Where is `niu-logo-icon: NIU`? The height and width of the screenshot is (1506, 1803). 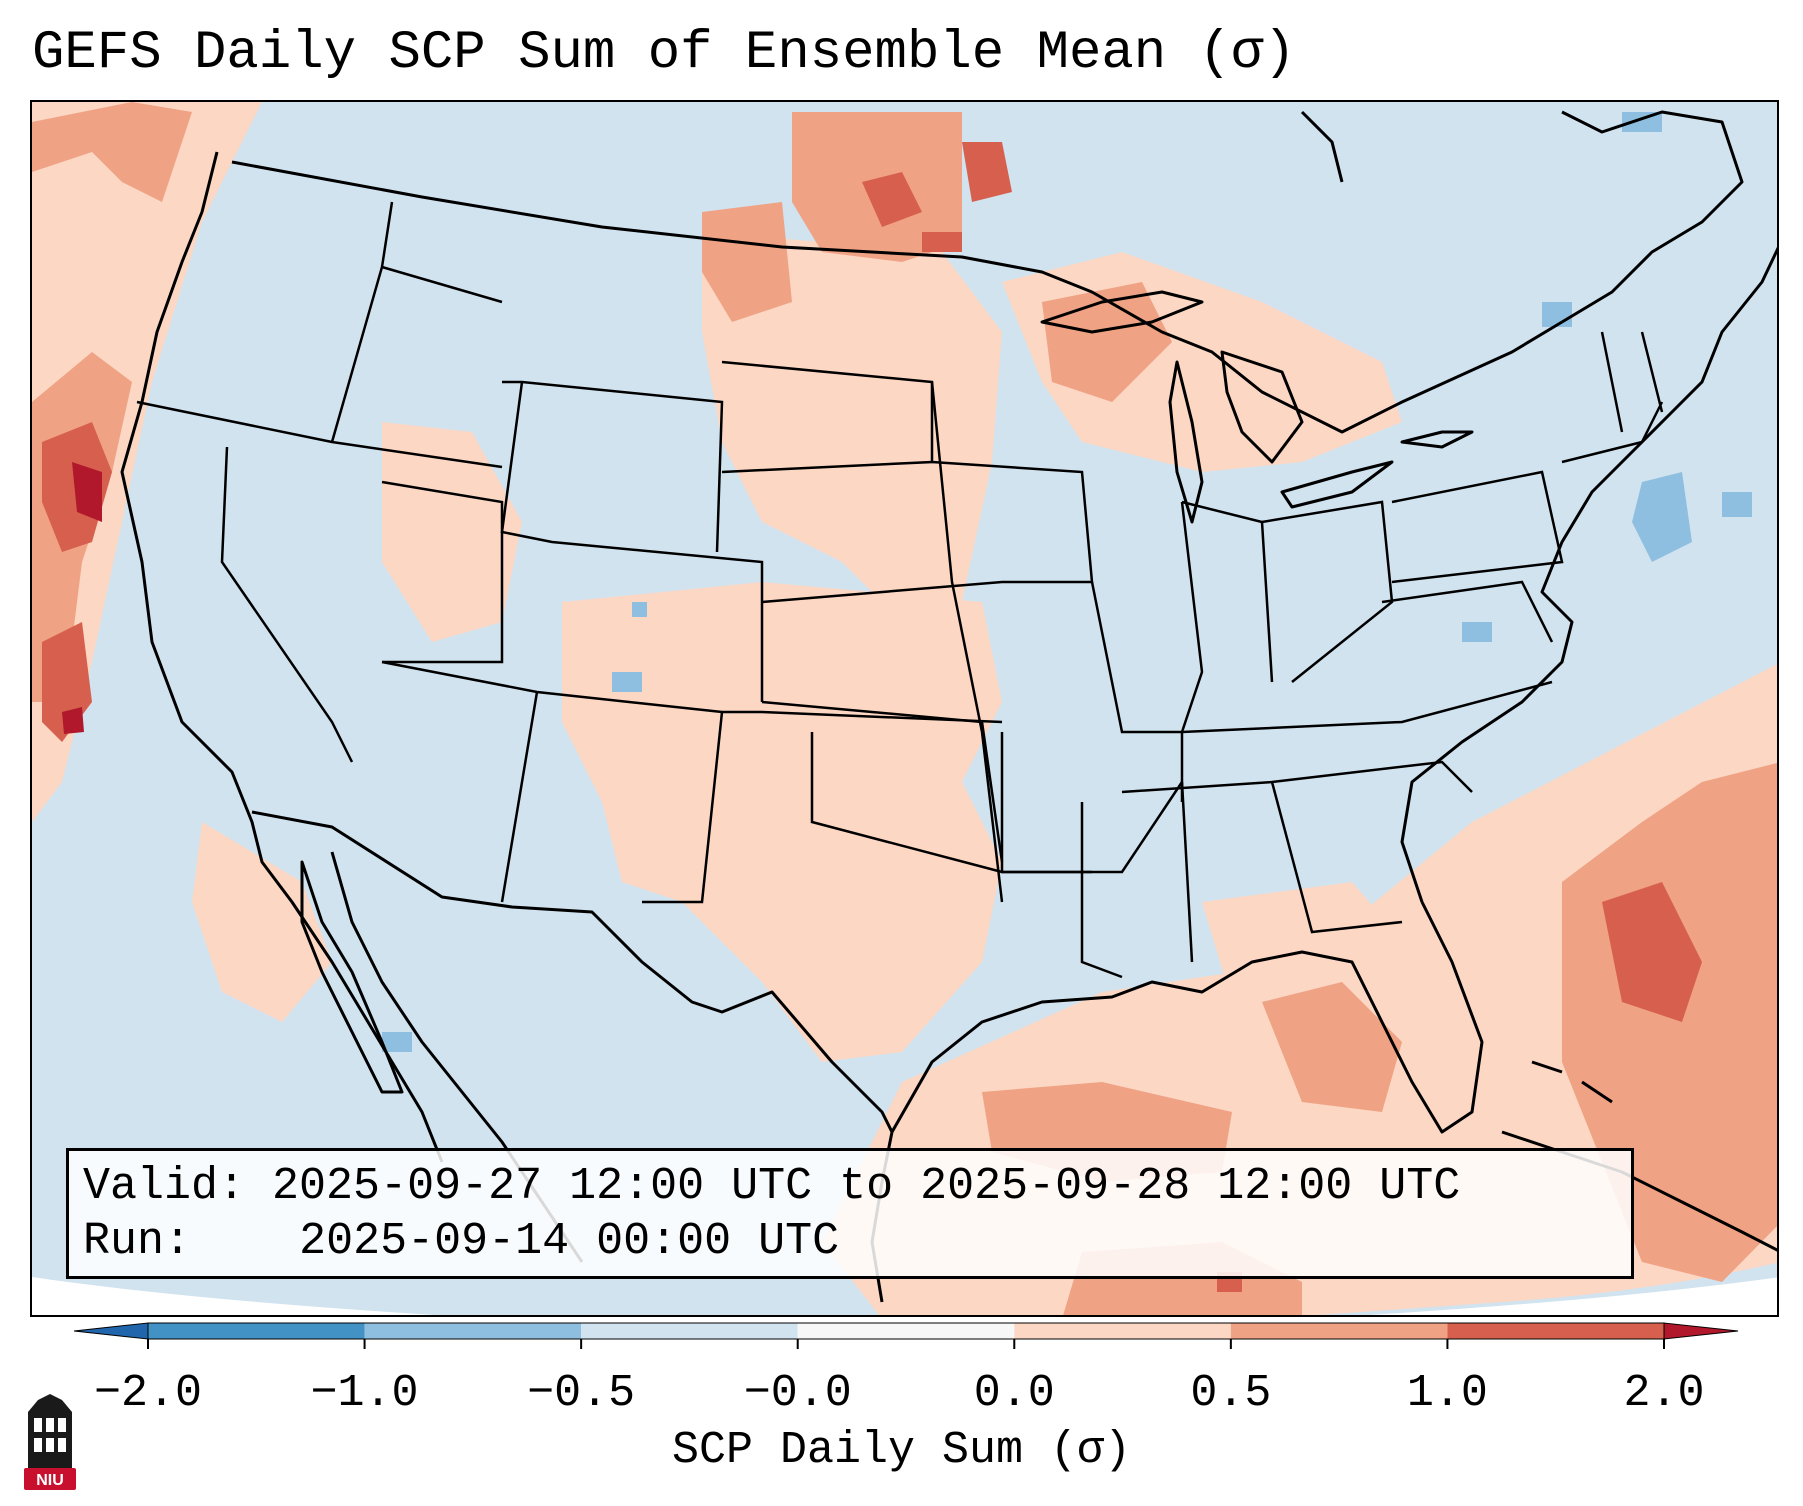
niu-logo-icon: NIU is located at coordinates (50, 1442).